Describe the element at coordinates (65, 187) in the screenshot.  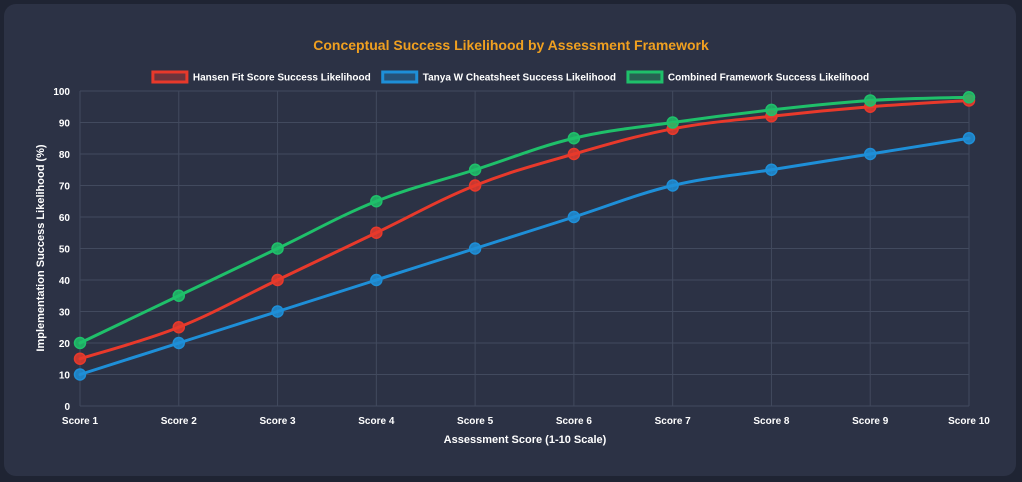
I see `y-tick-label: 70` at that location.